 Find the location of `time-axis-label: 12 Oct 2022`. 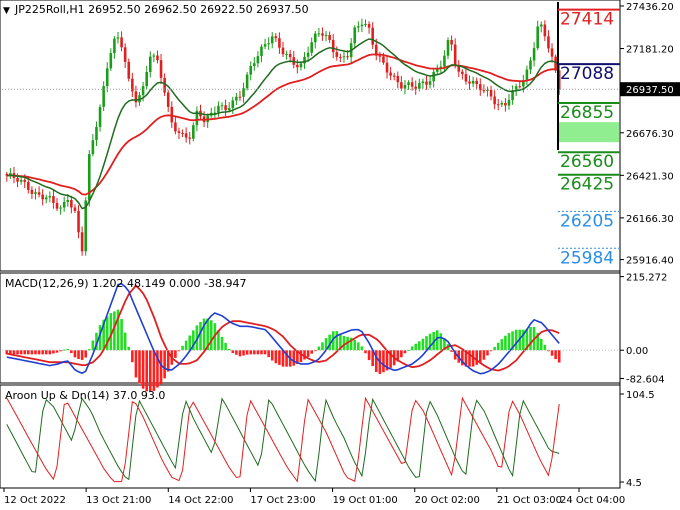

time-axis-label: 12 Oct 2022 is located at coordinates (35, 500).